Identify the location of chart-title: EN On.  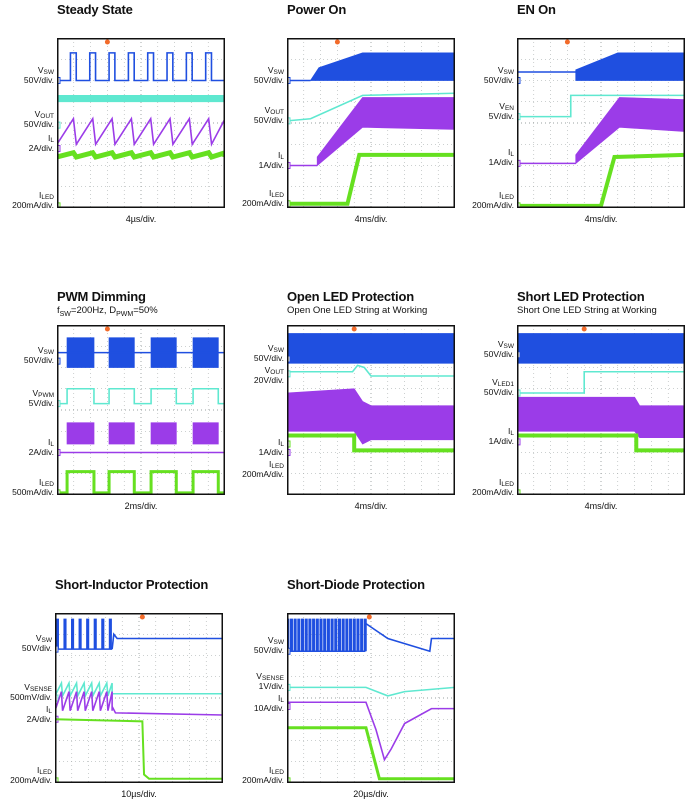
(536, 9).